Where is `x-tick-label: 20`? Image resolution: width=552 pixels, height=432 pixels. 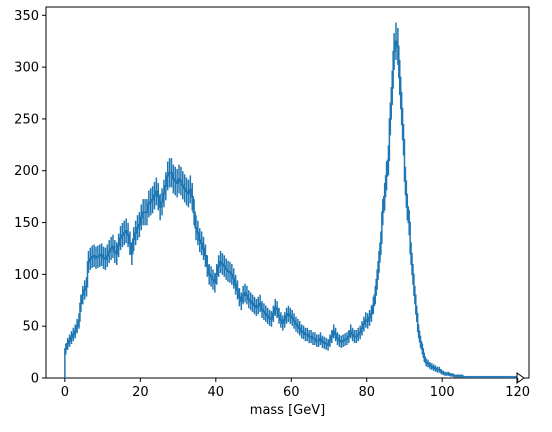
x-tick-label: 20 is located at coordinates (140, 392).